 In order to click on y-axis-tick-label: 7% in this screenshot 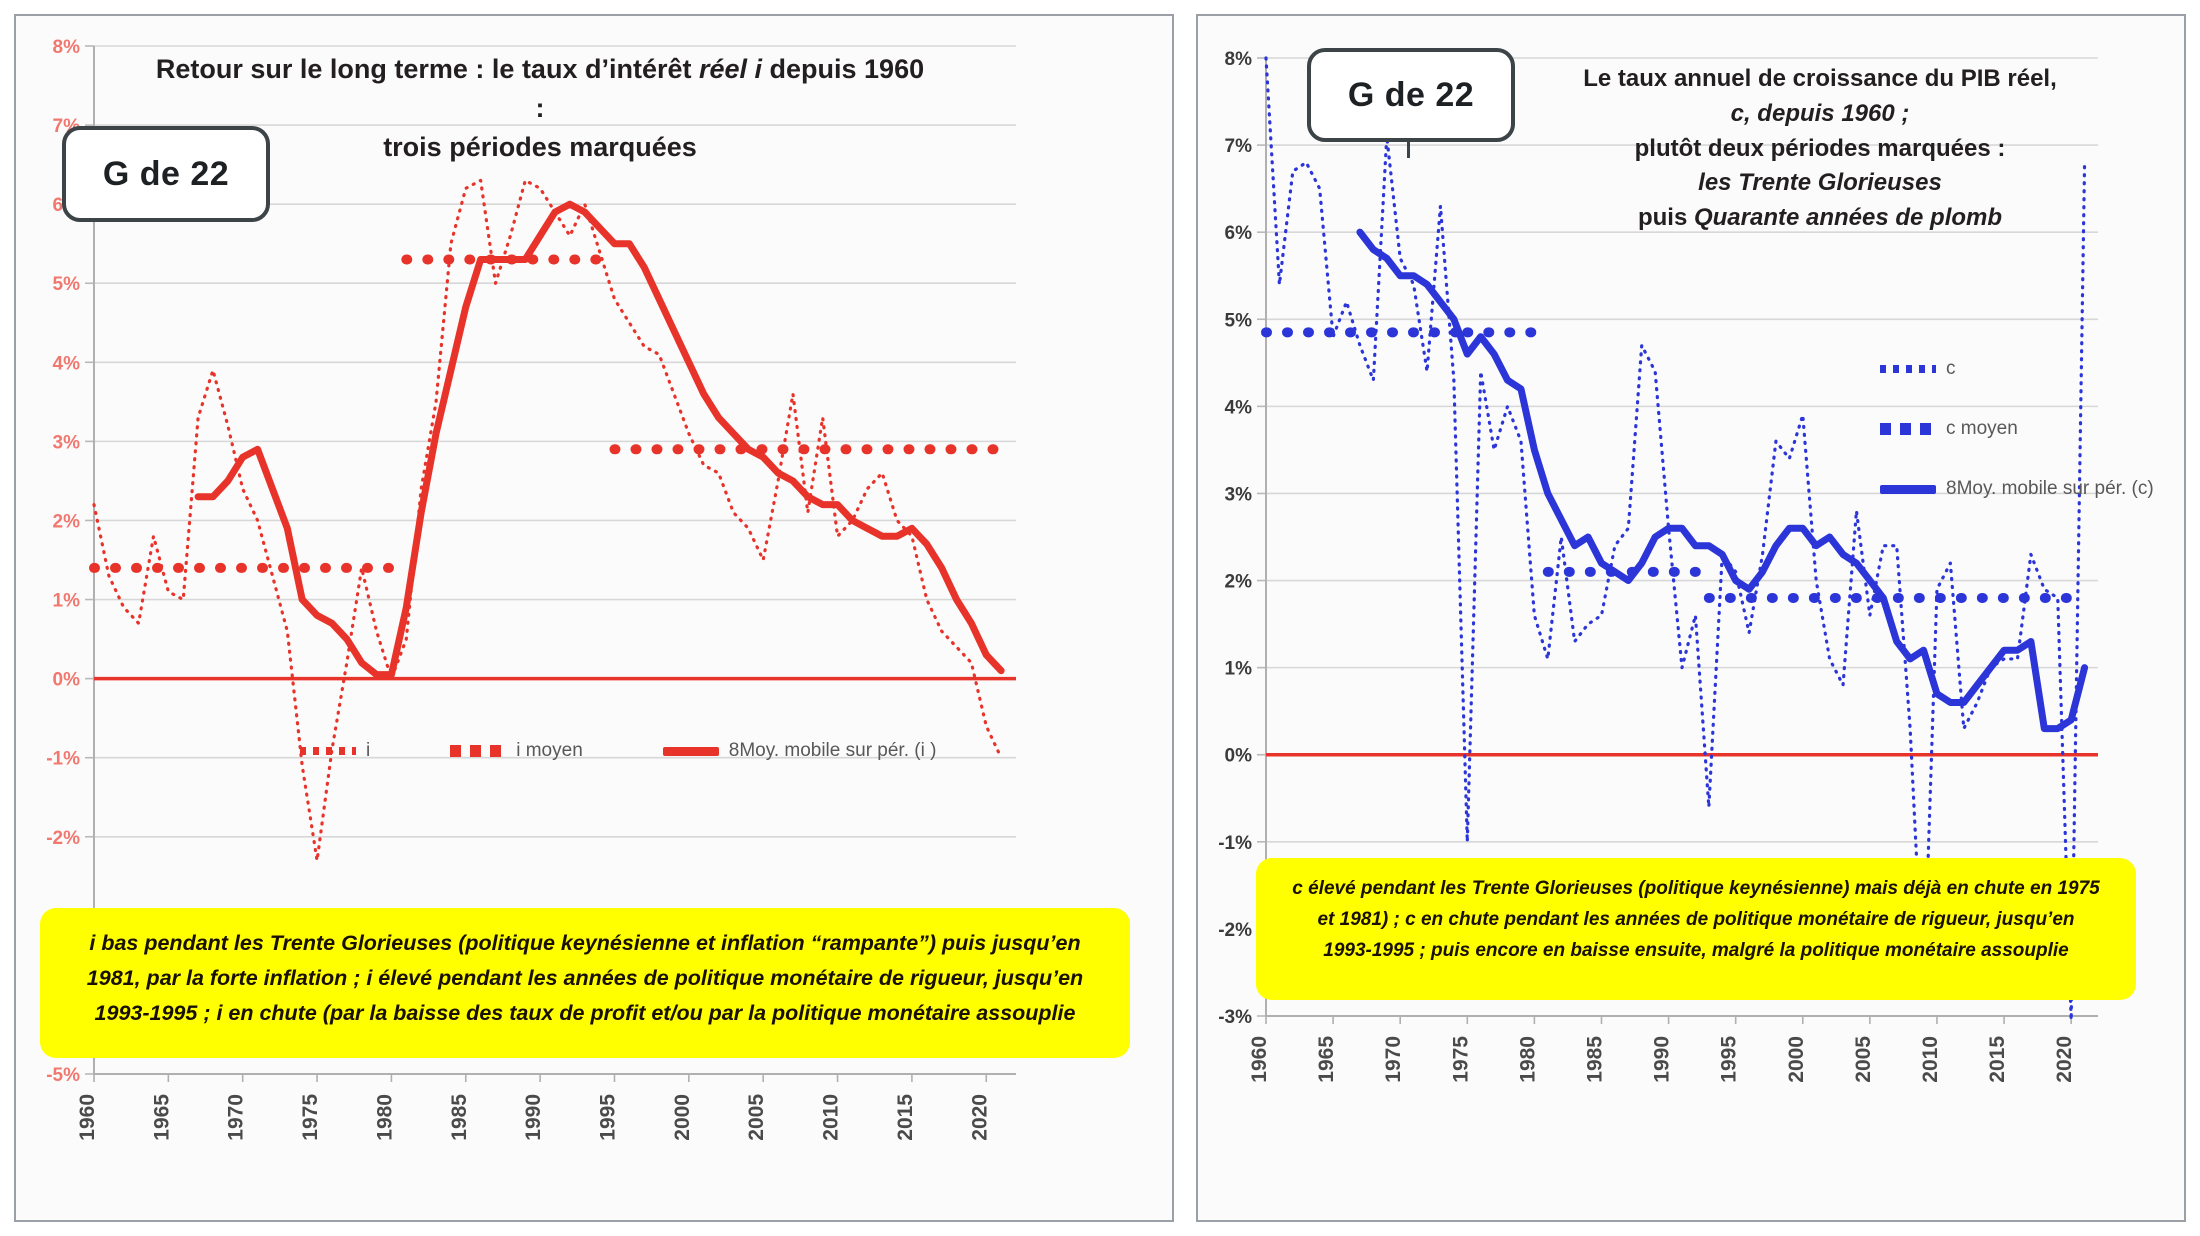, I will do `click(1239, 146)`.